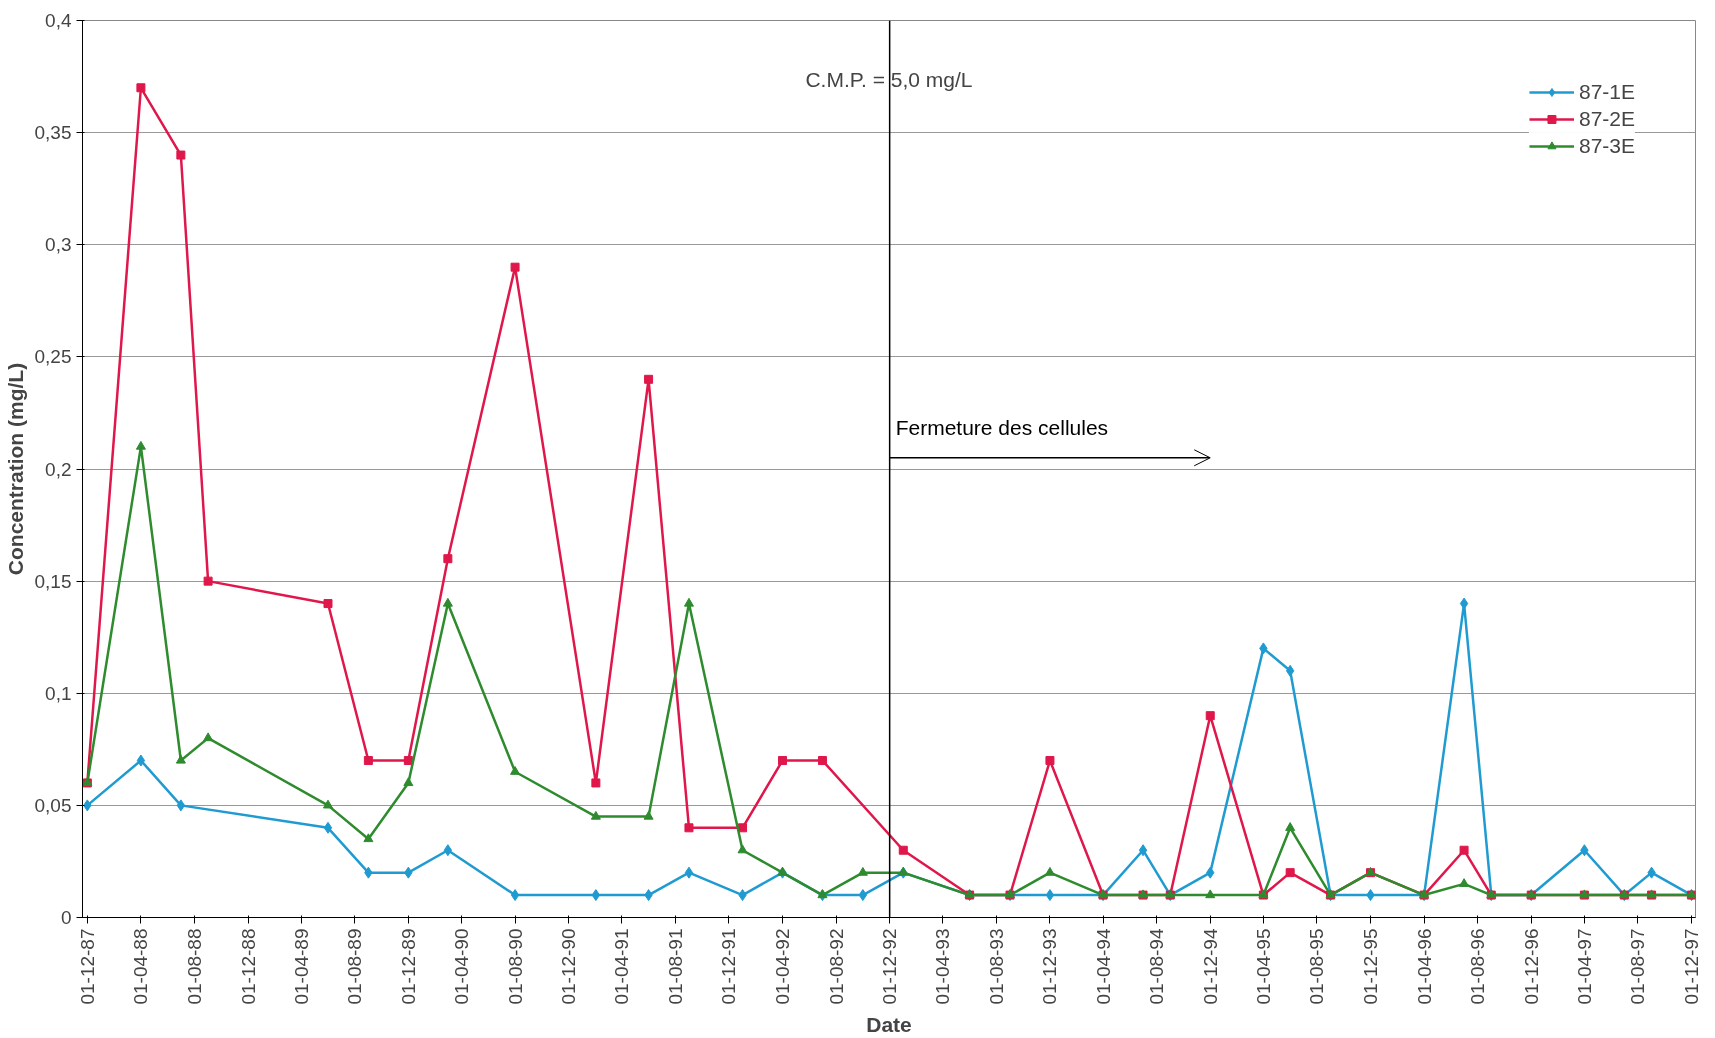  What do you see at coordinates (889, 1024) in the screenshot?
I see `x-axis-title: Date` at bounding box center [889, 1024].